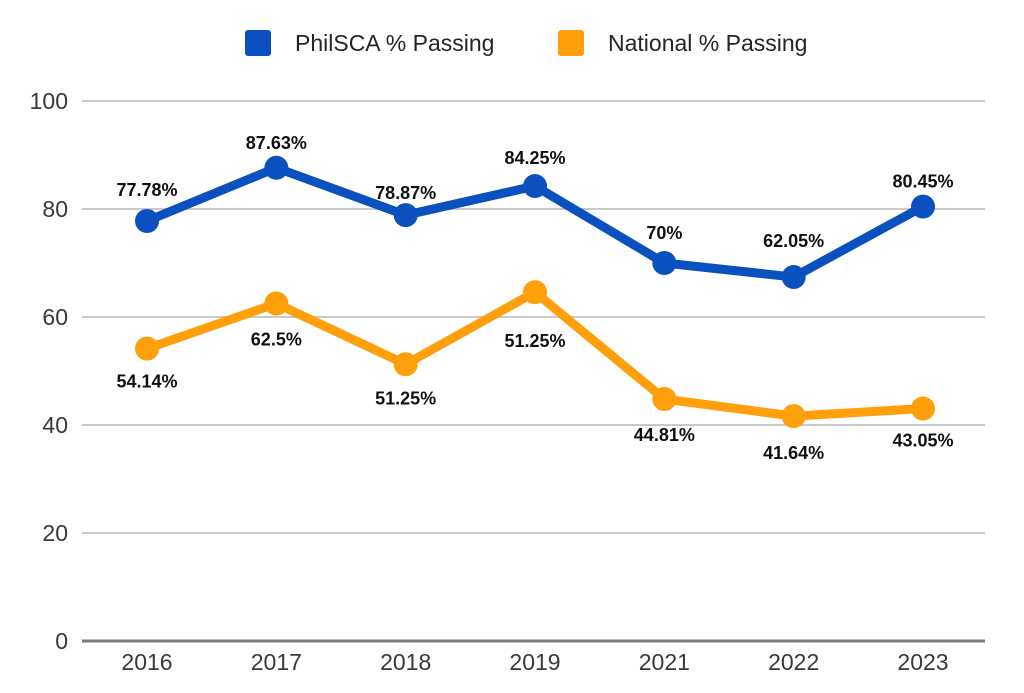 Image resolution: width=1024 pixels, height=693 pixels. I want to click on philsca-legend-swatch-icon, so click(258, 43).